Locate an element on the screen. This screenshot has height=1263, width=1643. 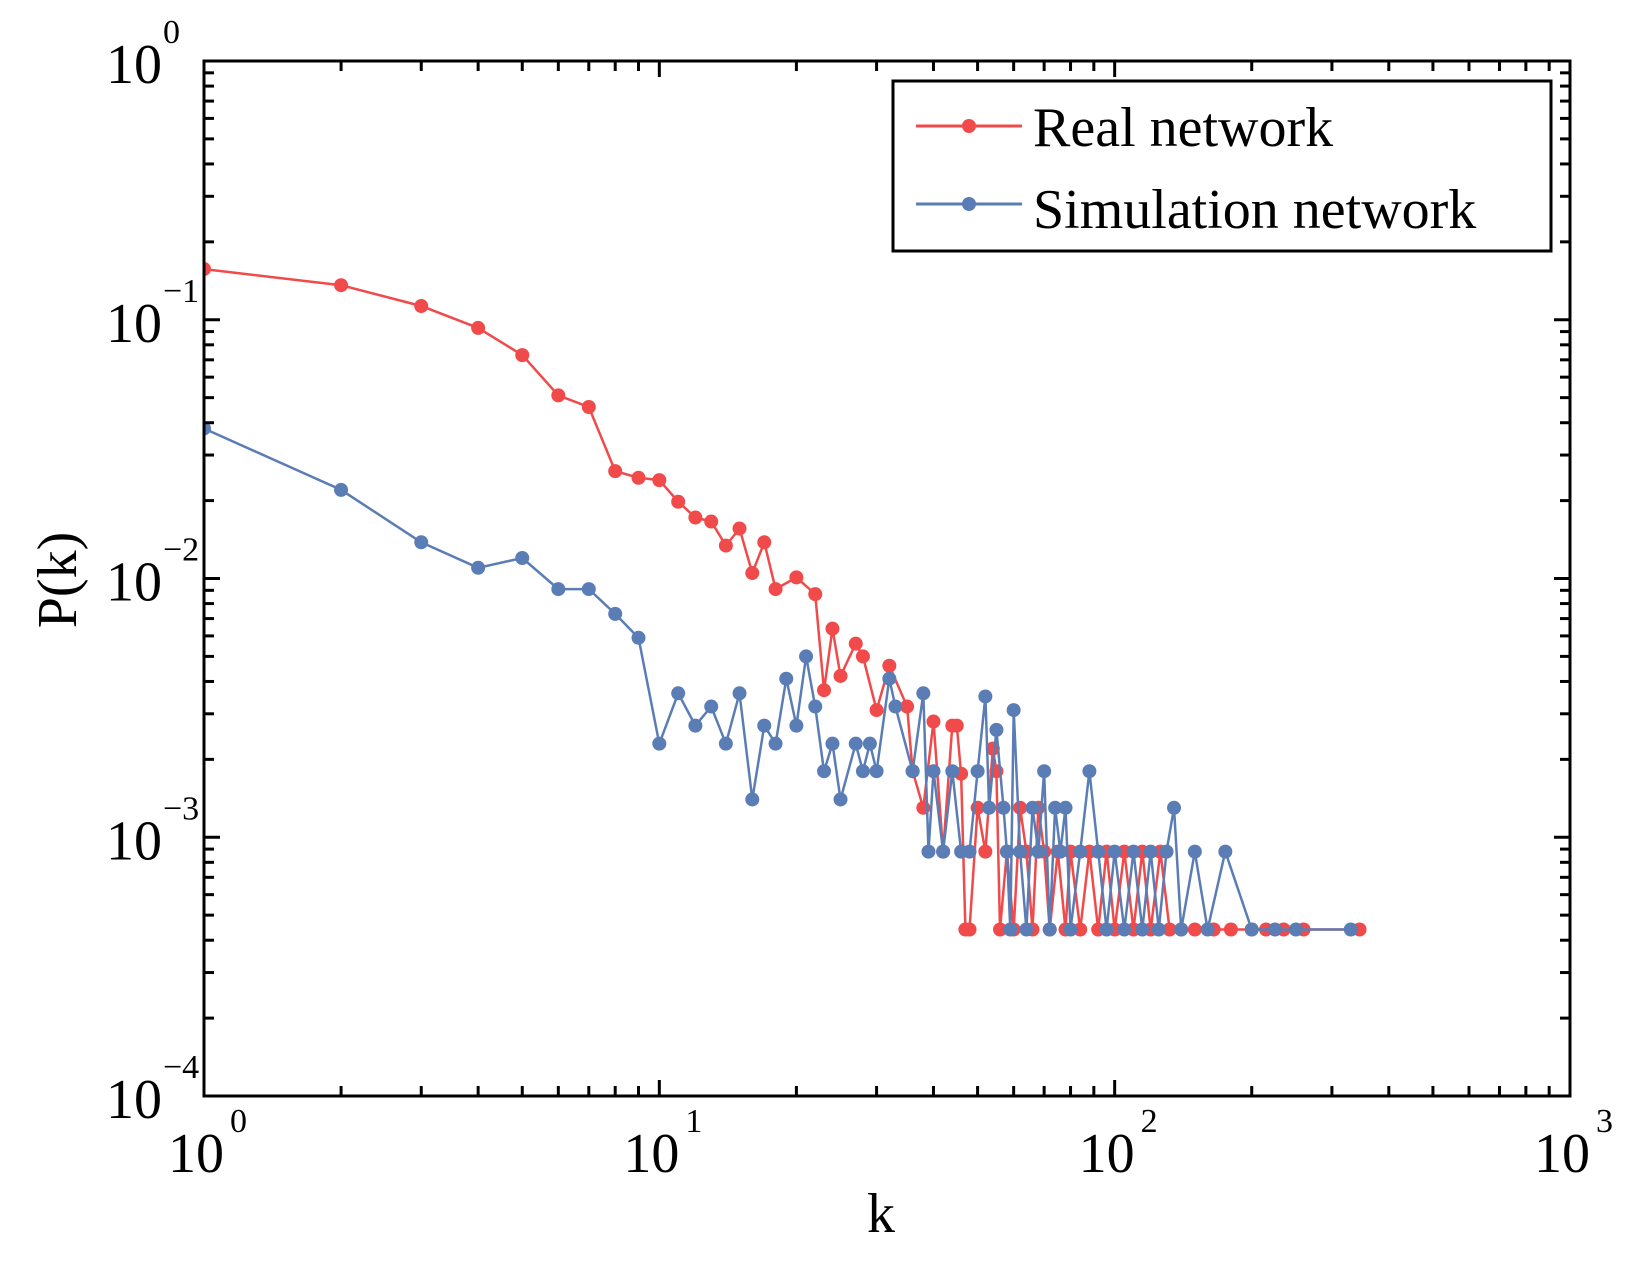
y-tick-label-exponent: −1 is located at coordinates (181, 291).